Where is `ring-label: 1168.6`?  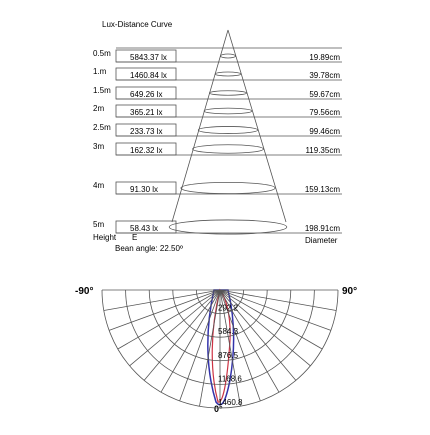
ring-label: 1168.6 is located at coordinates (230, 378).